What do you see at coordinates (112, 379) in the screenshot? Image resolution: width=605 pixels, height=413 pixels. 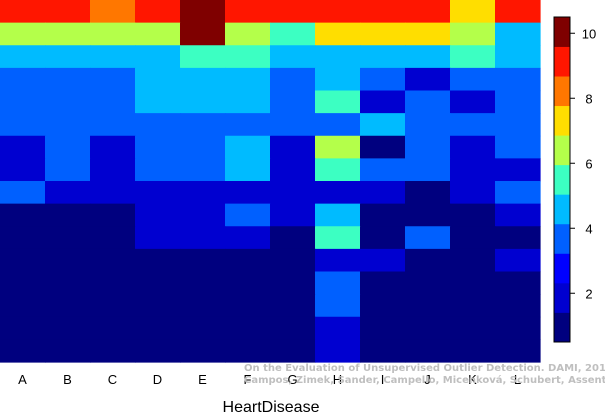 I see `x-tick-label: C` at bounding box center [112, 379].